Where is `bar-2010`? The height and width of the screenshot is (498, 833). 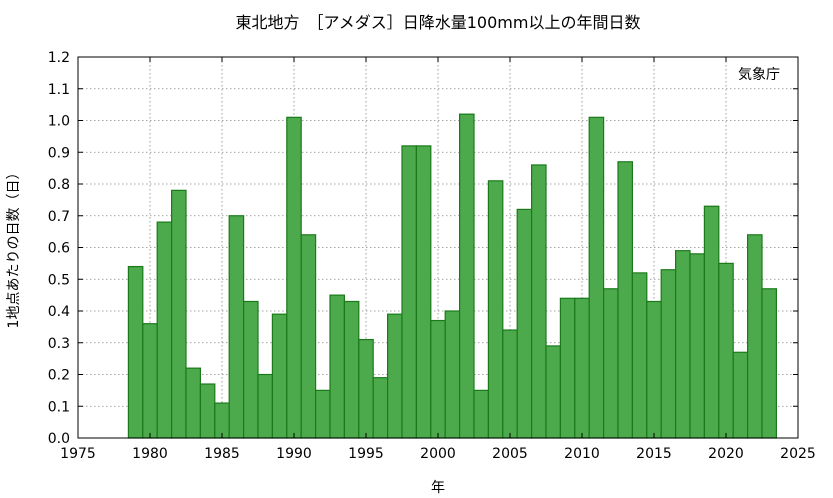 bar-2010 is located at coordinates (582, 368).